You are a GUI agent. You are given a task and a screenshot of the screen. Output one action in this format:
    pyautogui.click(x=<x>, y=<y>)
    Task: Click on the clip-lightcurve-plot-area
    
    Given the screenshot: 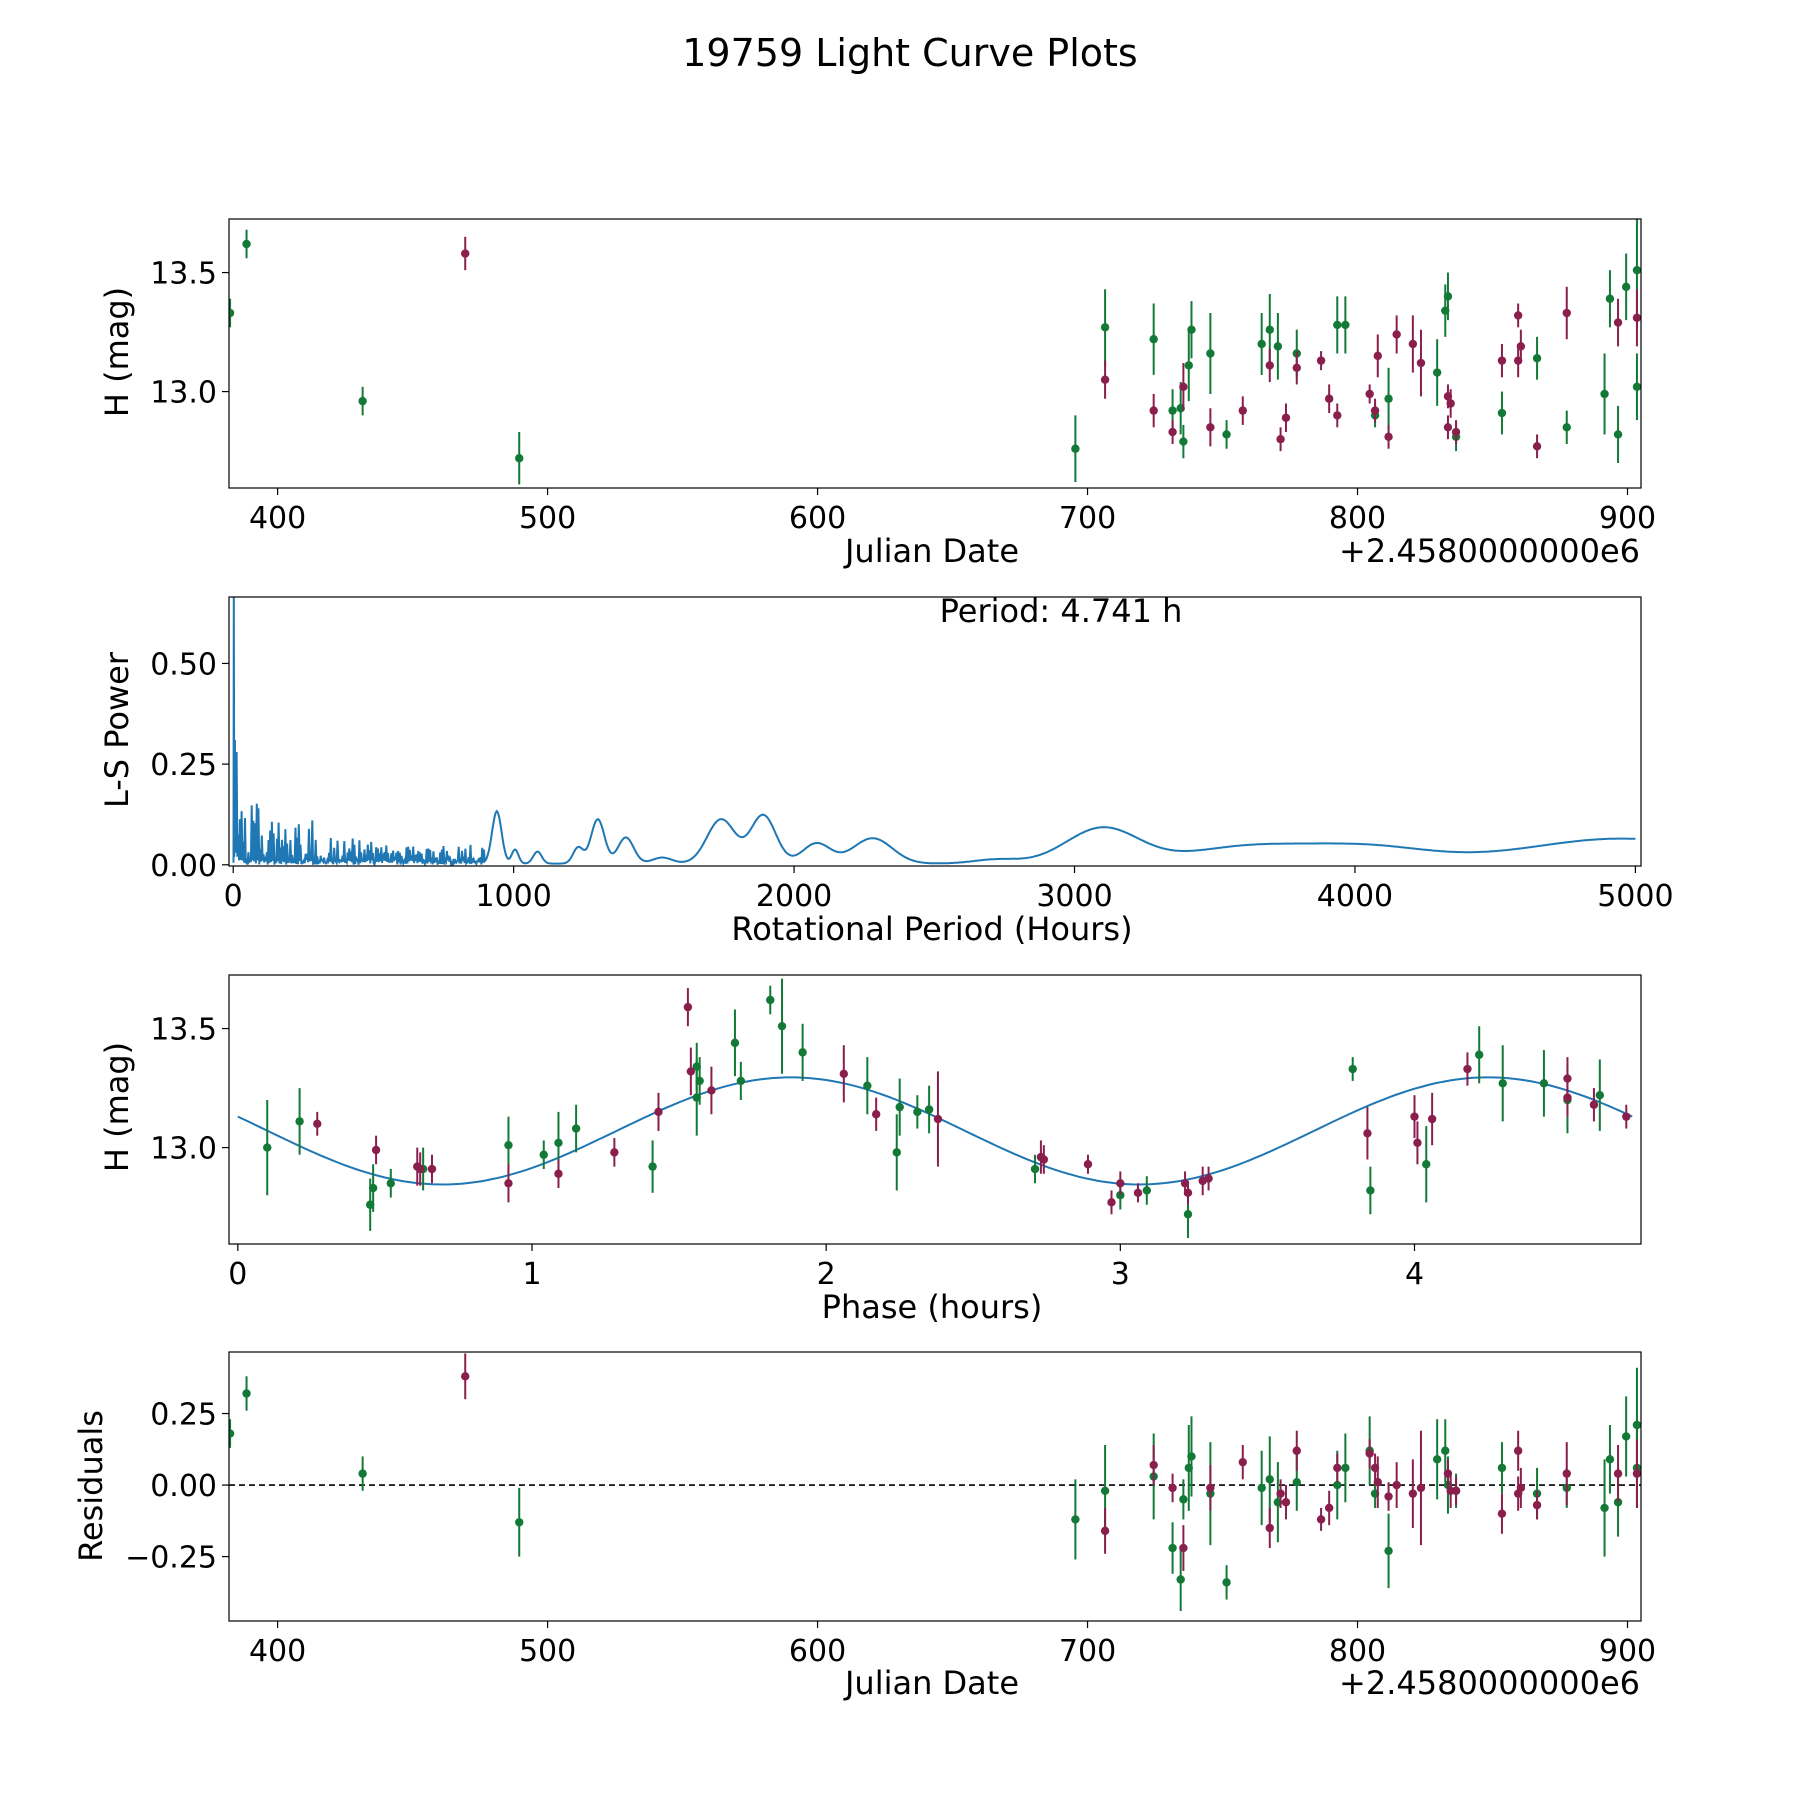 What is the action you would take?
    pyautogui.click(x=935, y=352)
    